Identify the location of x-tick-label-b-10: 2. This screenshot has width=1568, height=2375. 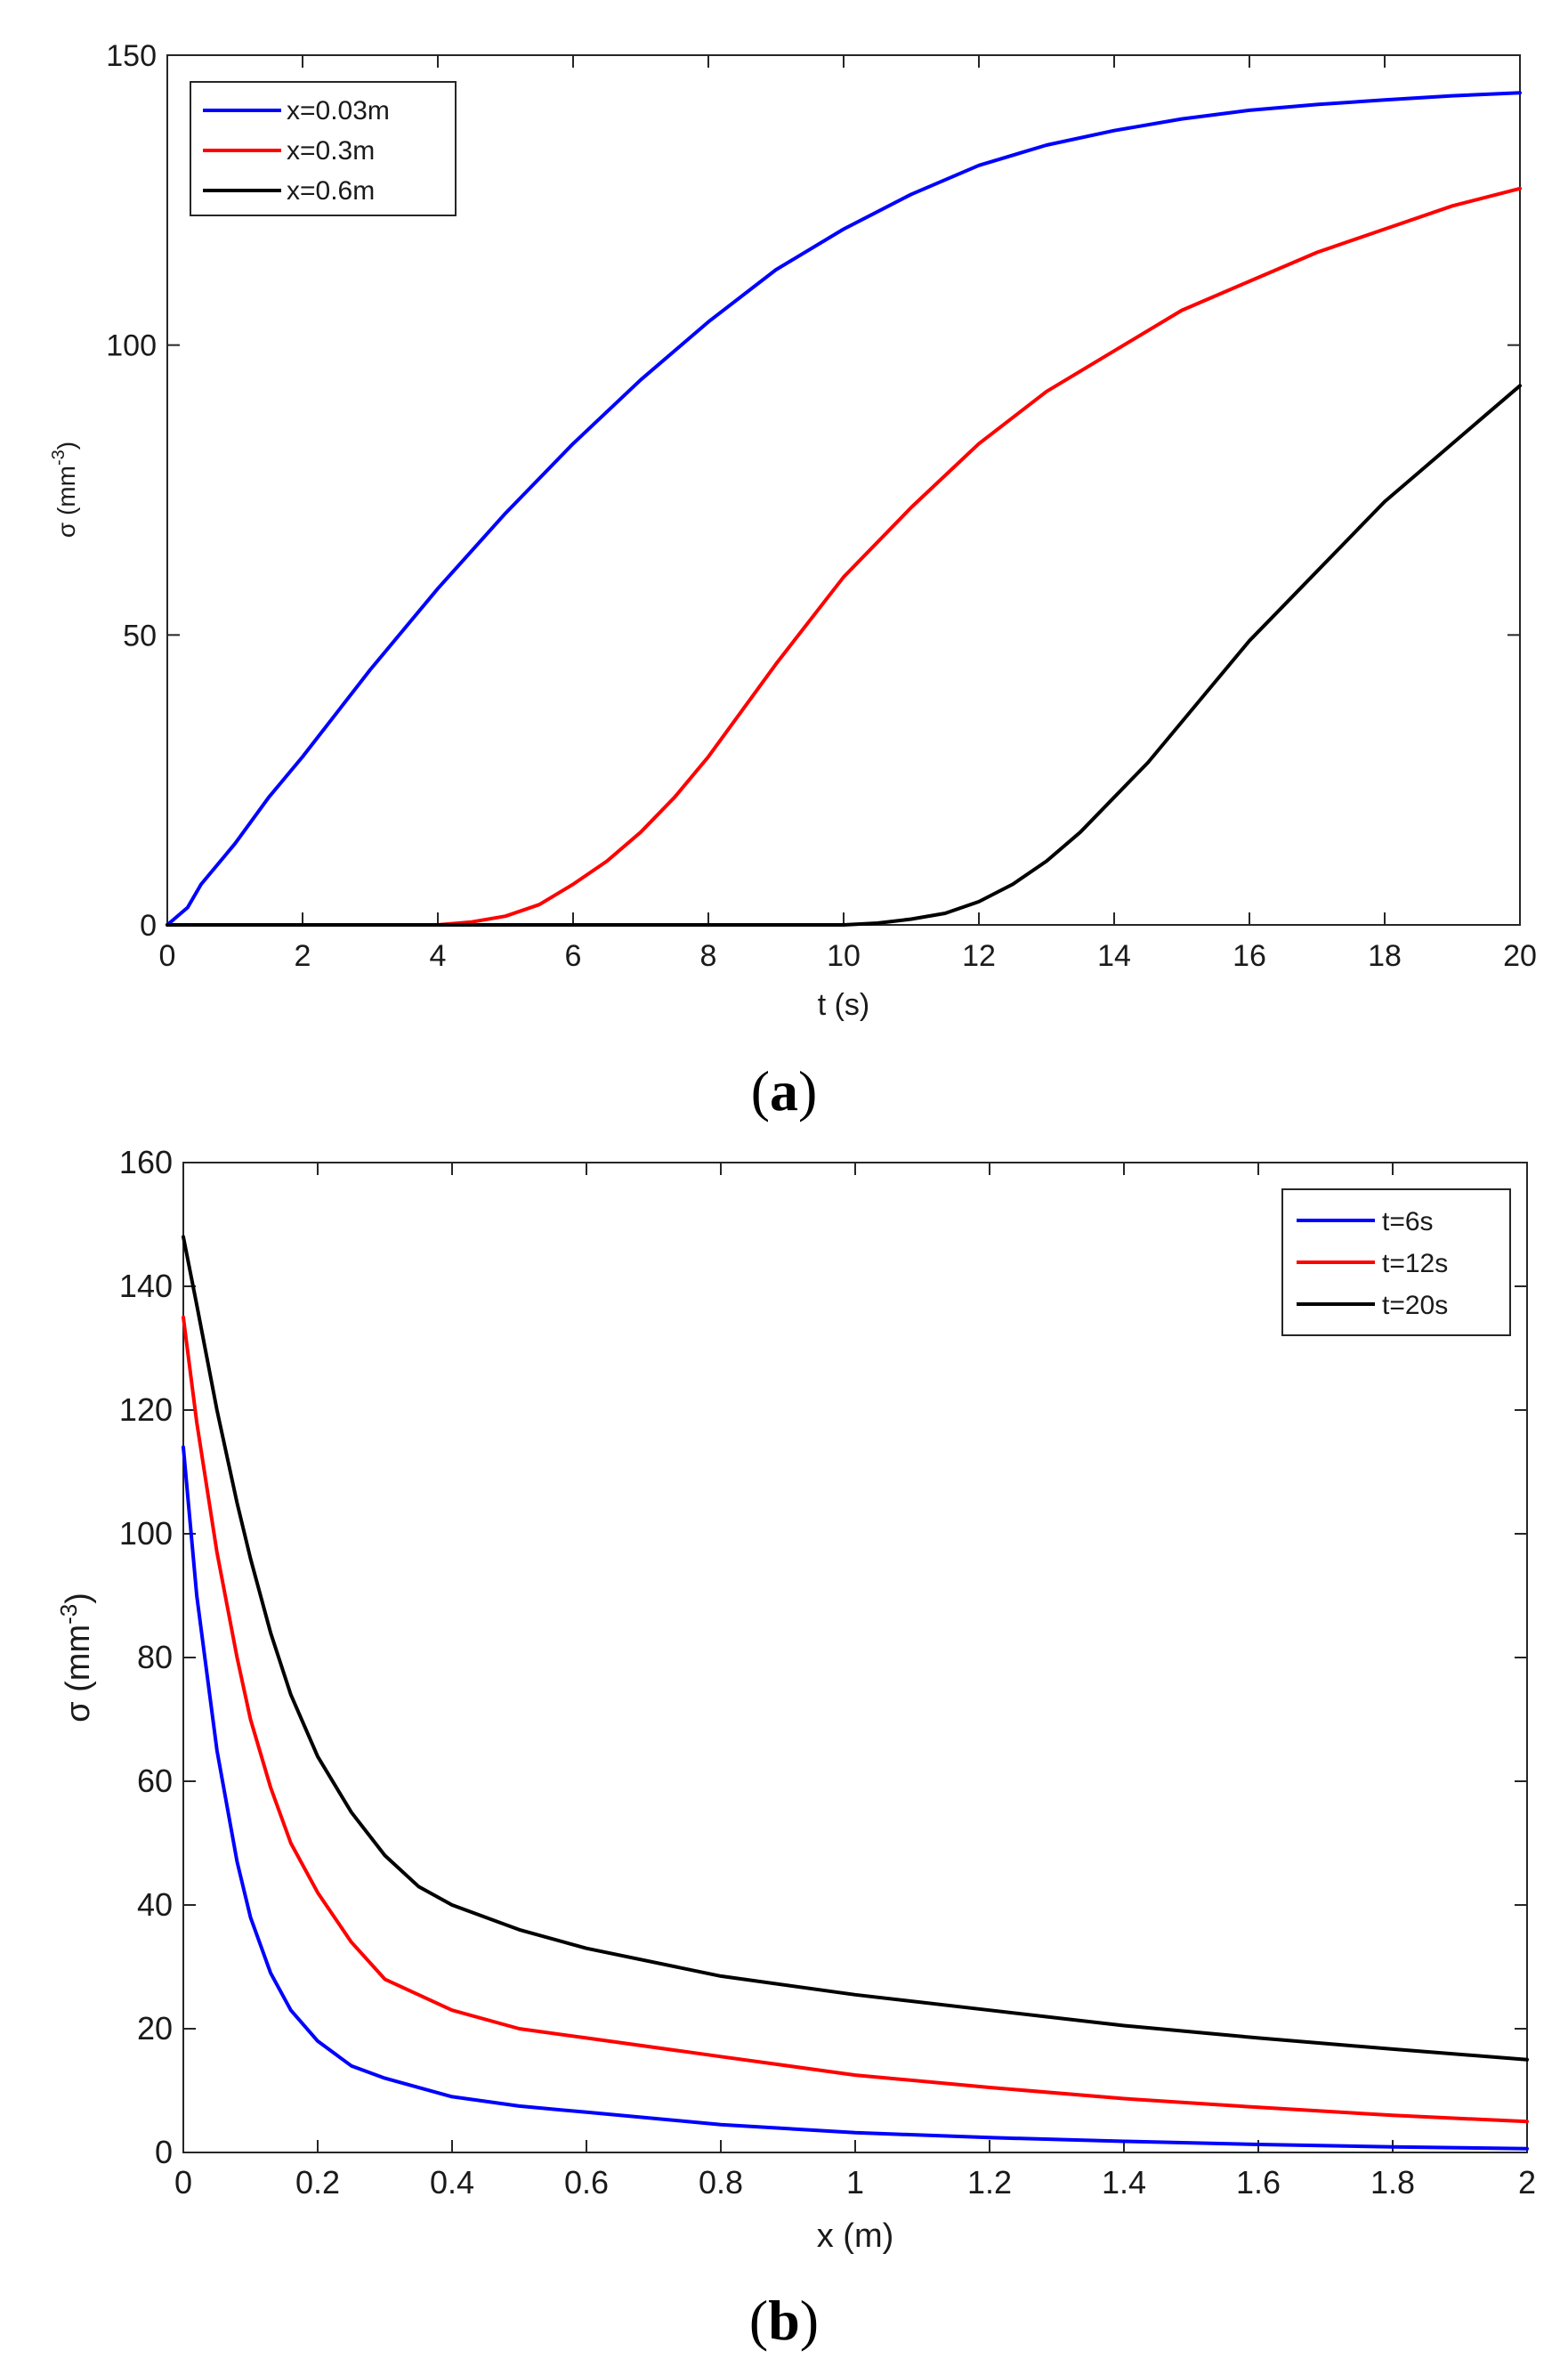
(1527, 2182).